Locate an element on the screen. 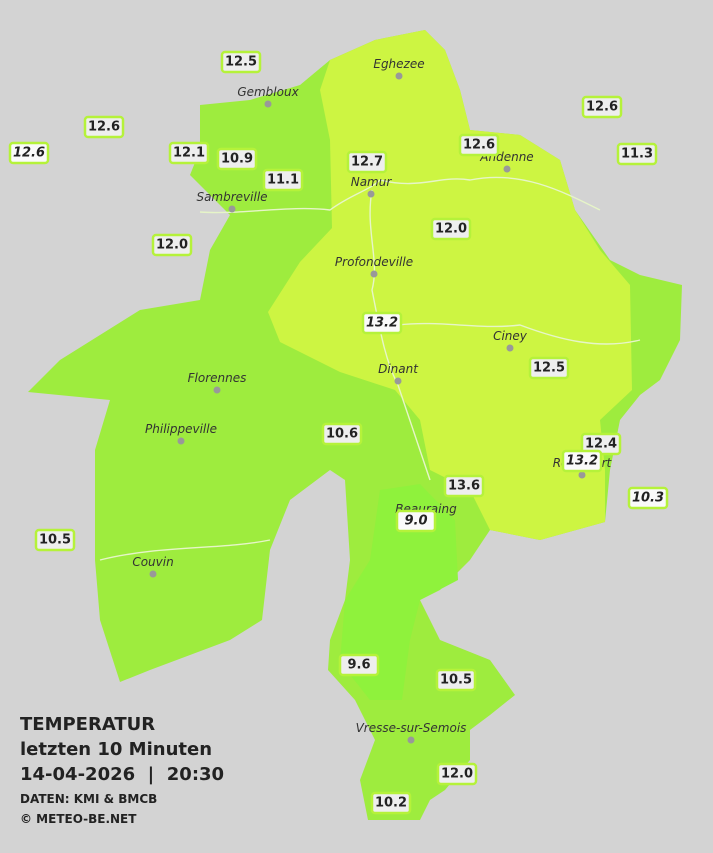 Image resolution: width=713 pixels, height=853 pixels. station-value: 10.6 is located at coordinates (342, 434).